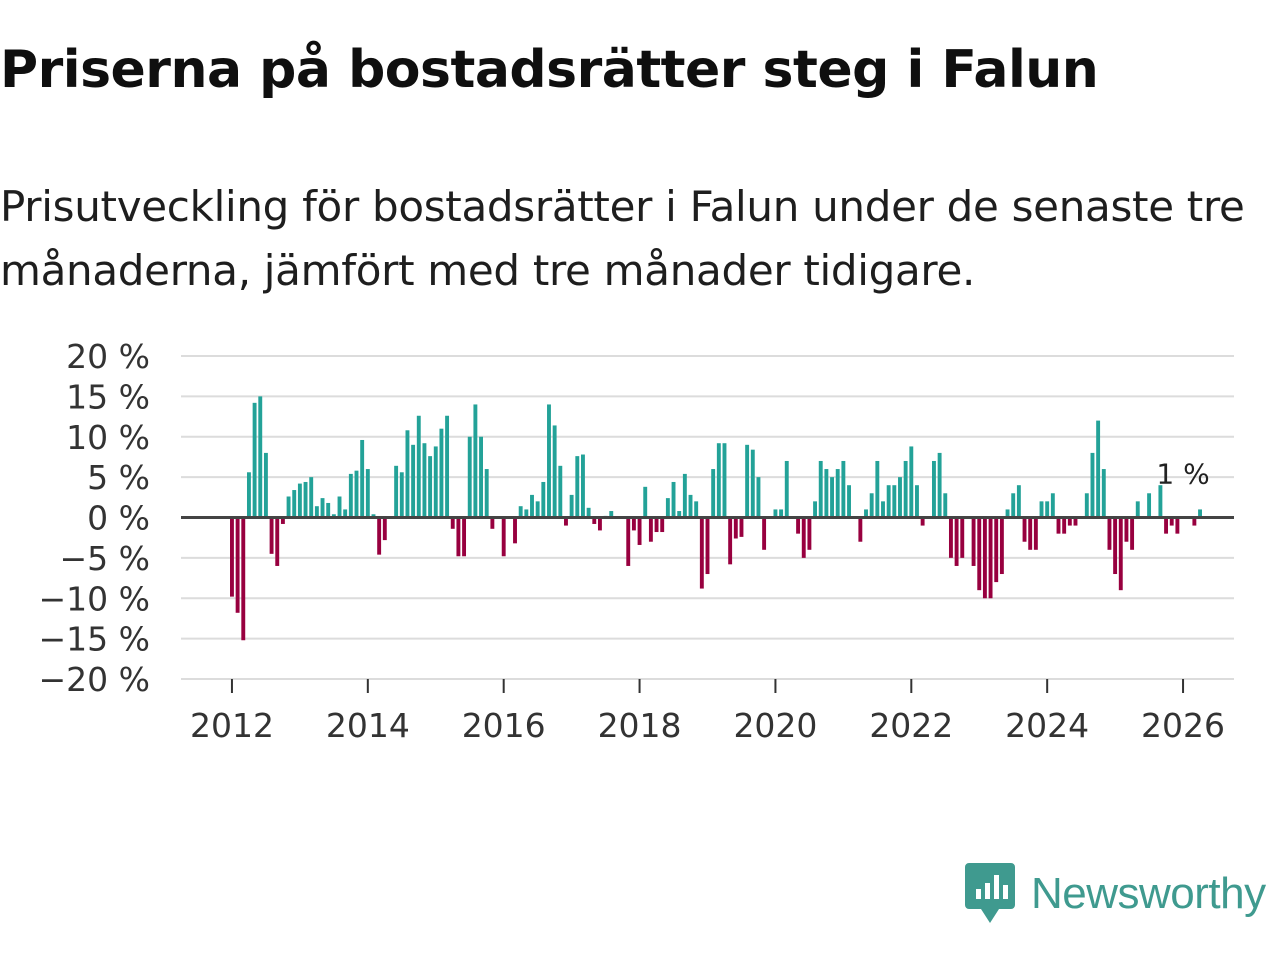 Image resolution: width=1280 pixels, height=960 pixels. What do you see at coordinates (549, 70) in the screenshot?
I see `page-title: Priserna på bostadsrätter steg i Falun` at bounding box center [549, 70].